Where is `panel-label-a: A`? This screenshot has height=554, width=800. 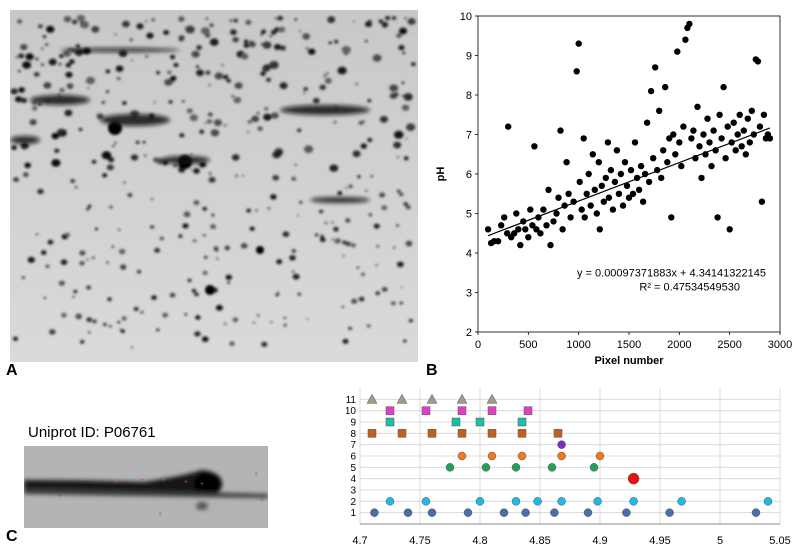
panel-label-a: A is located at coordinates (12, 370).